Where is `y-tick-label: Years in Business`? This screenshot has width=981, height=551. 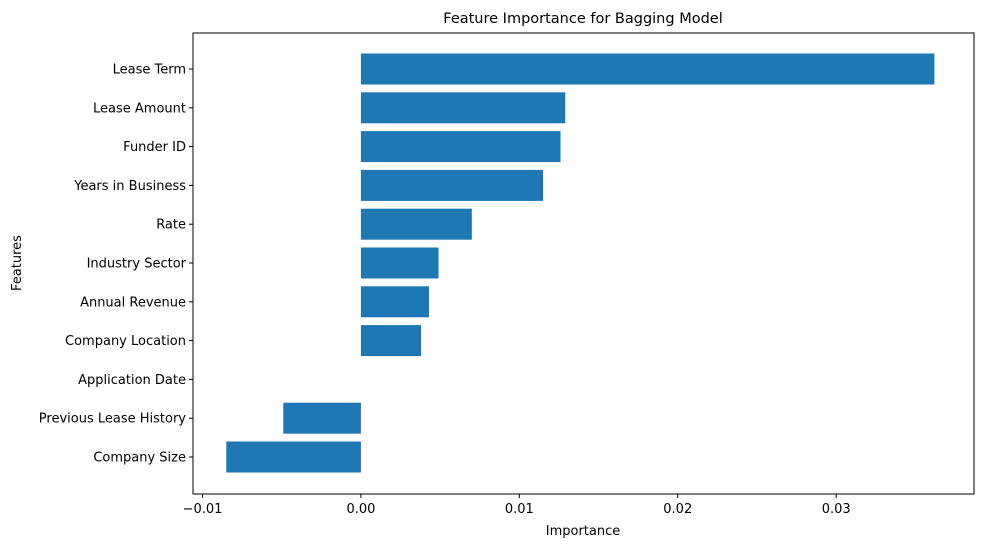 y-tick-label: Years in Business is located at coordinates (129, 186).